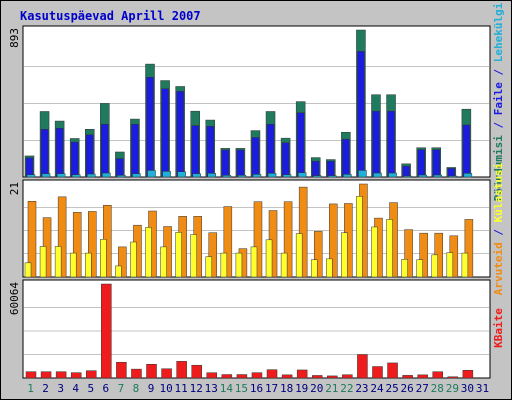  I want to click on bar-top-lehekülgi-day-21, so click(332, 176).